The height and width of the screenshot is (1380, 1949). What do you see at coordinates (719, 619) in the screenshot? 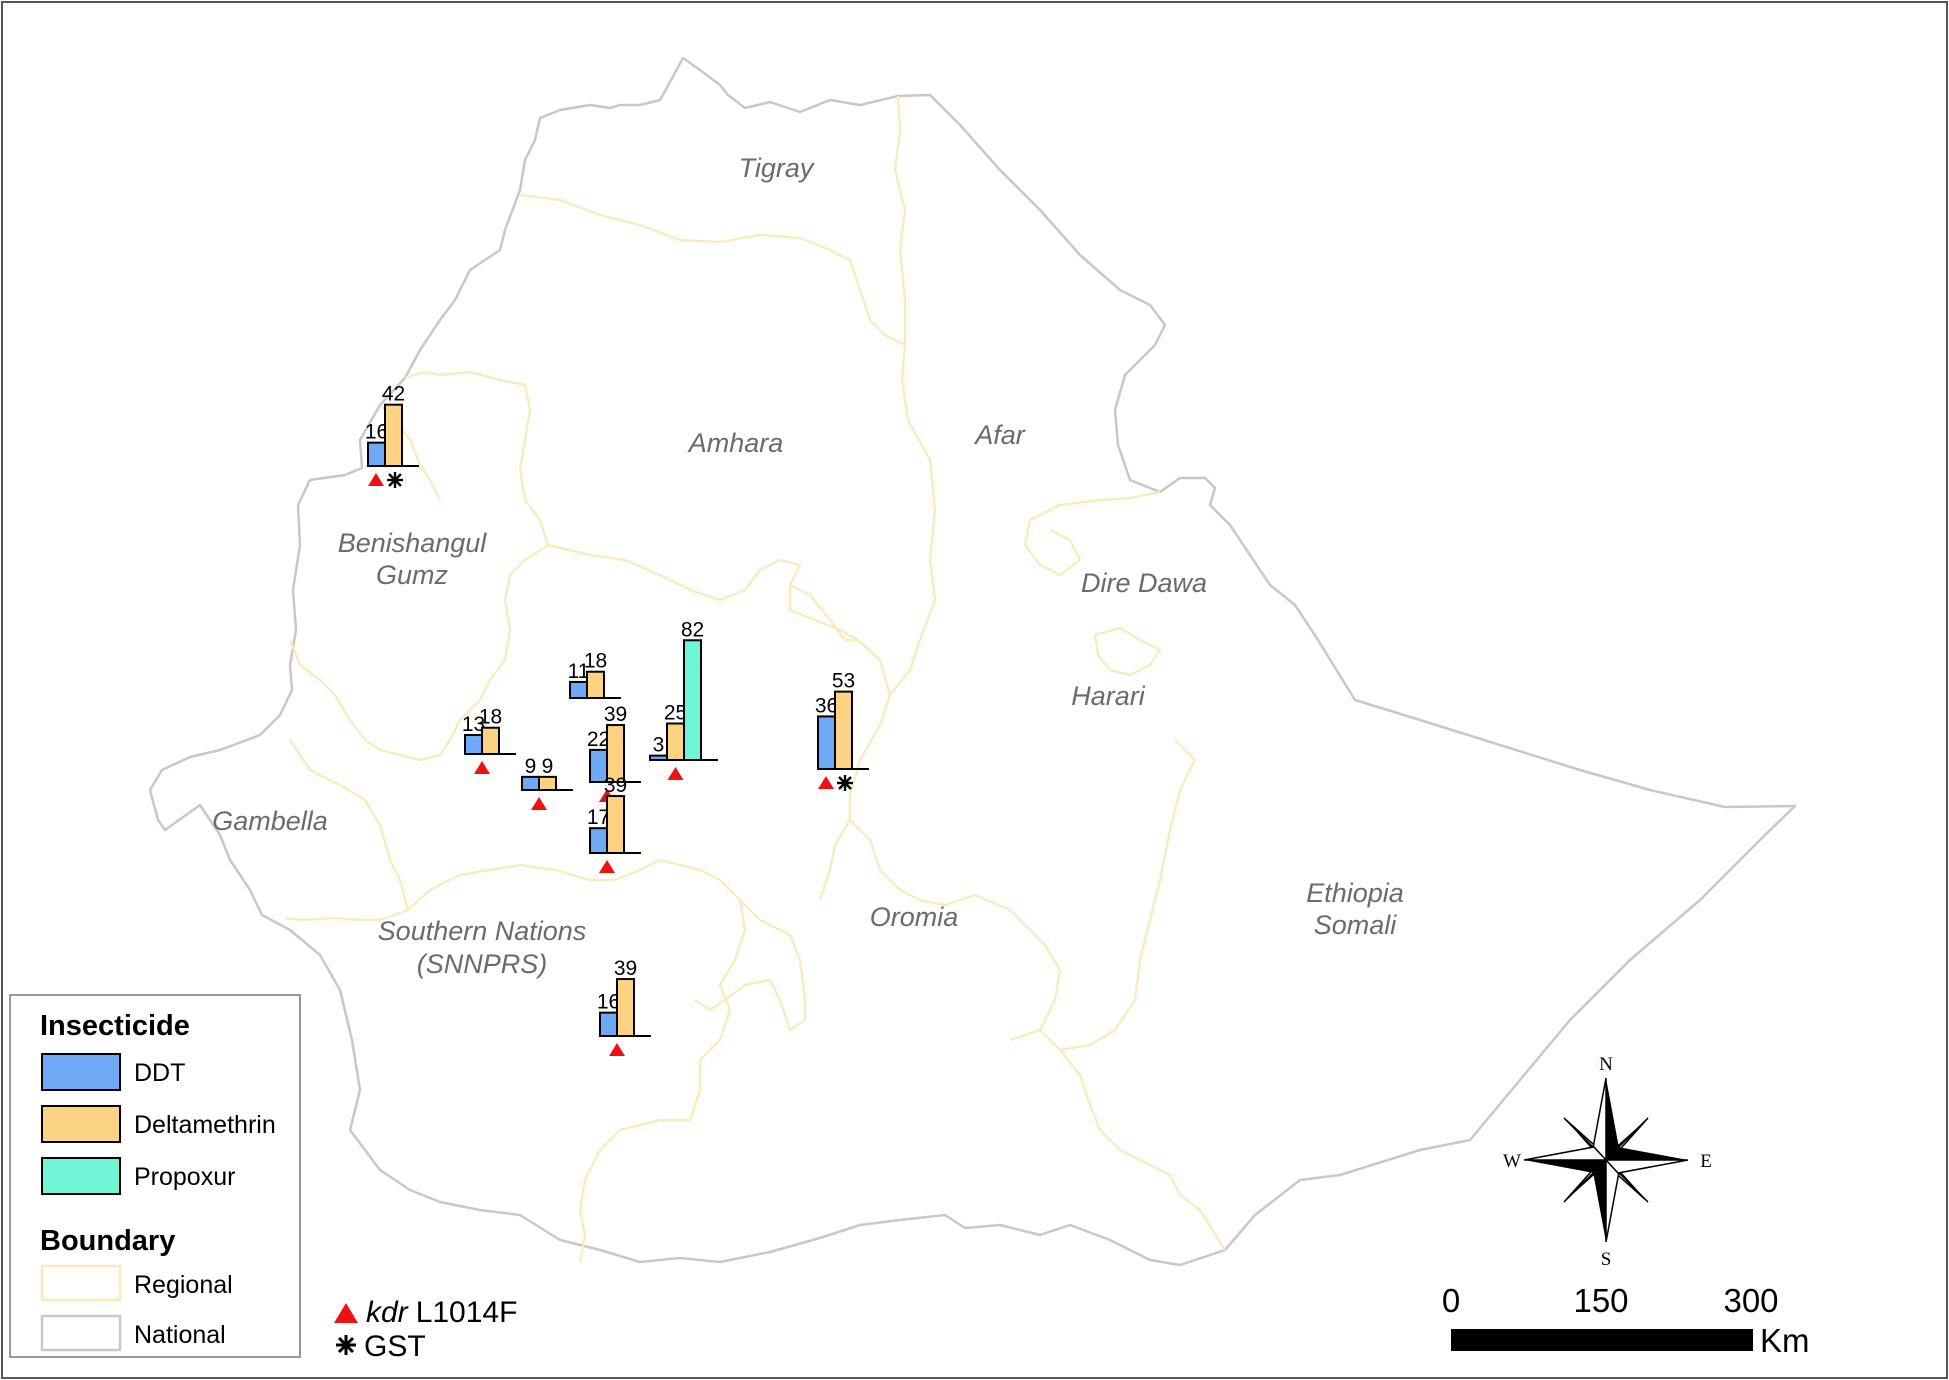
I see `amhara-oromia-boundary` at bounding box center [719, 619].